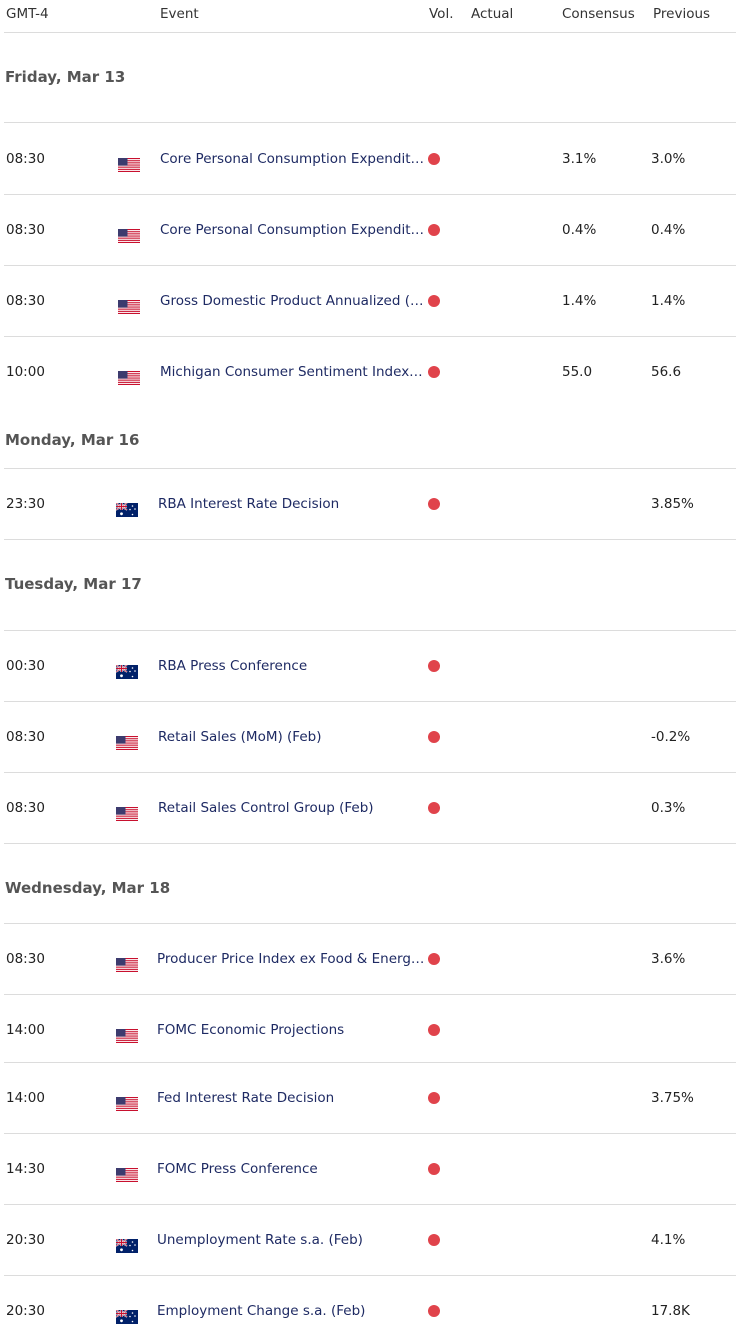  I want to click on consensus: 0.4%, so click(579, 230).